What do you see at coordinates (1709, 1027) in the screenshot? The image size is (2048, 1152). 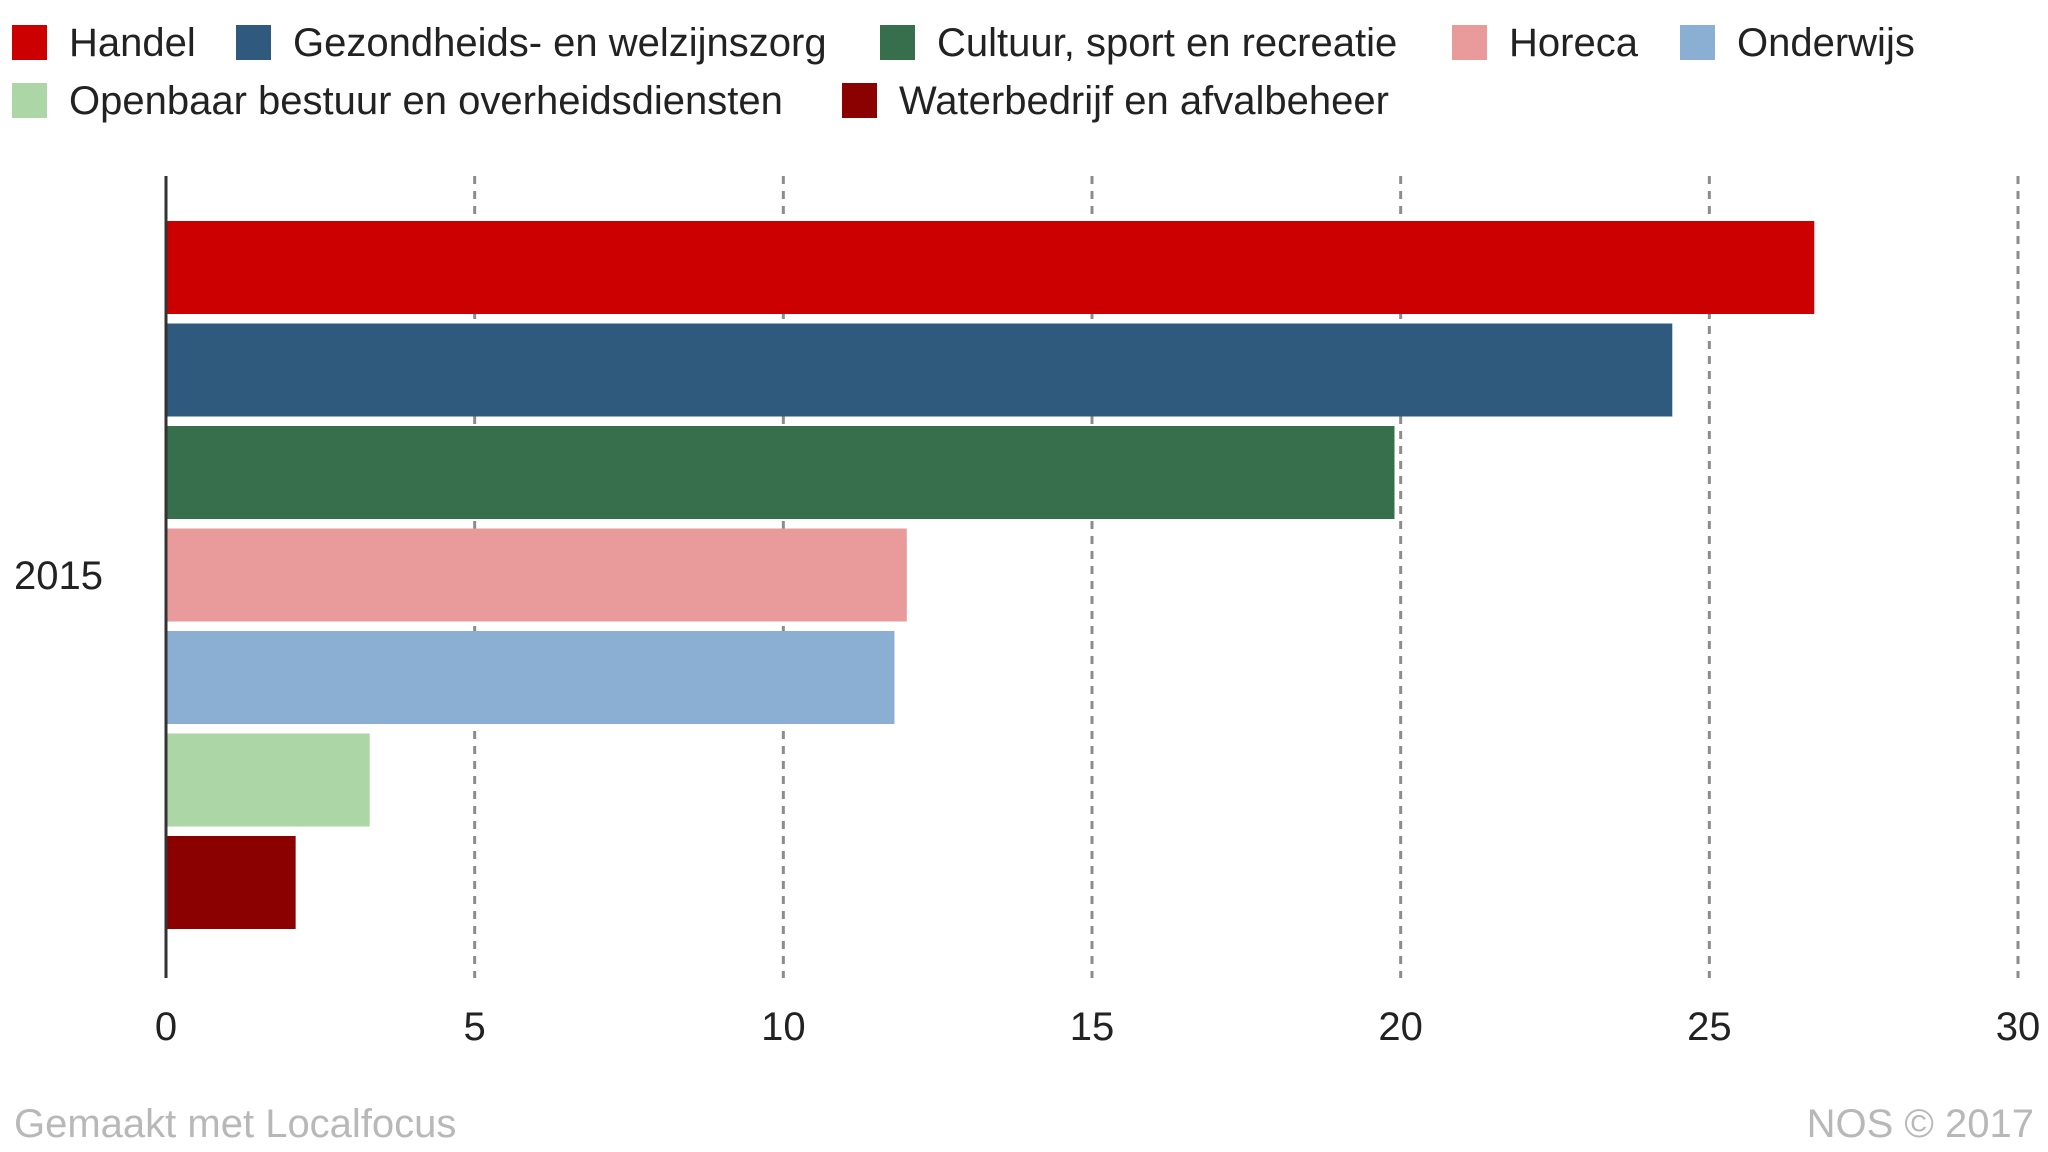 I see `x-tick-label-25: 25` at bounding box center [1709, 1027].